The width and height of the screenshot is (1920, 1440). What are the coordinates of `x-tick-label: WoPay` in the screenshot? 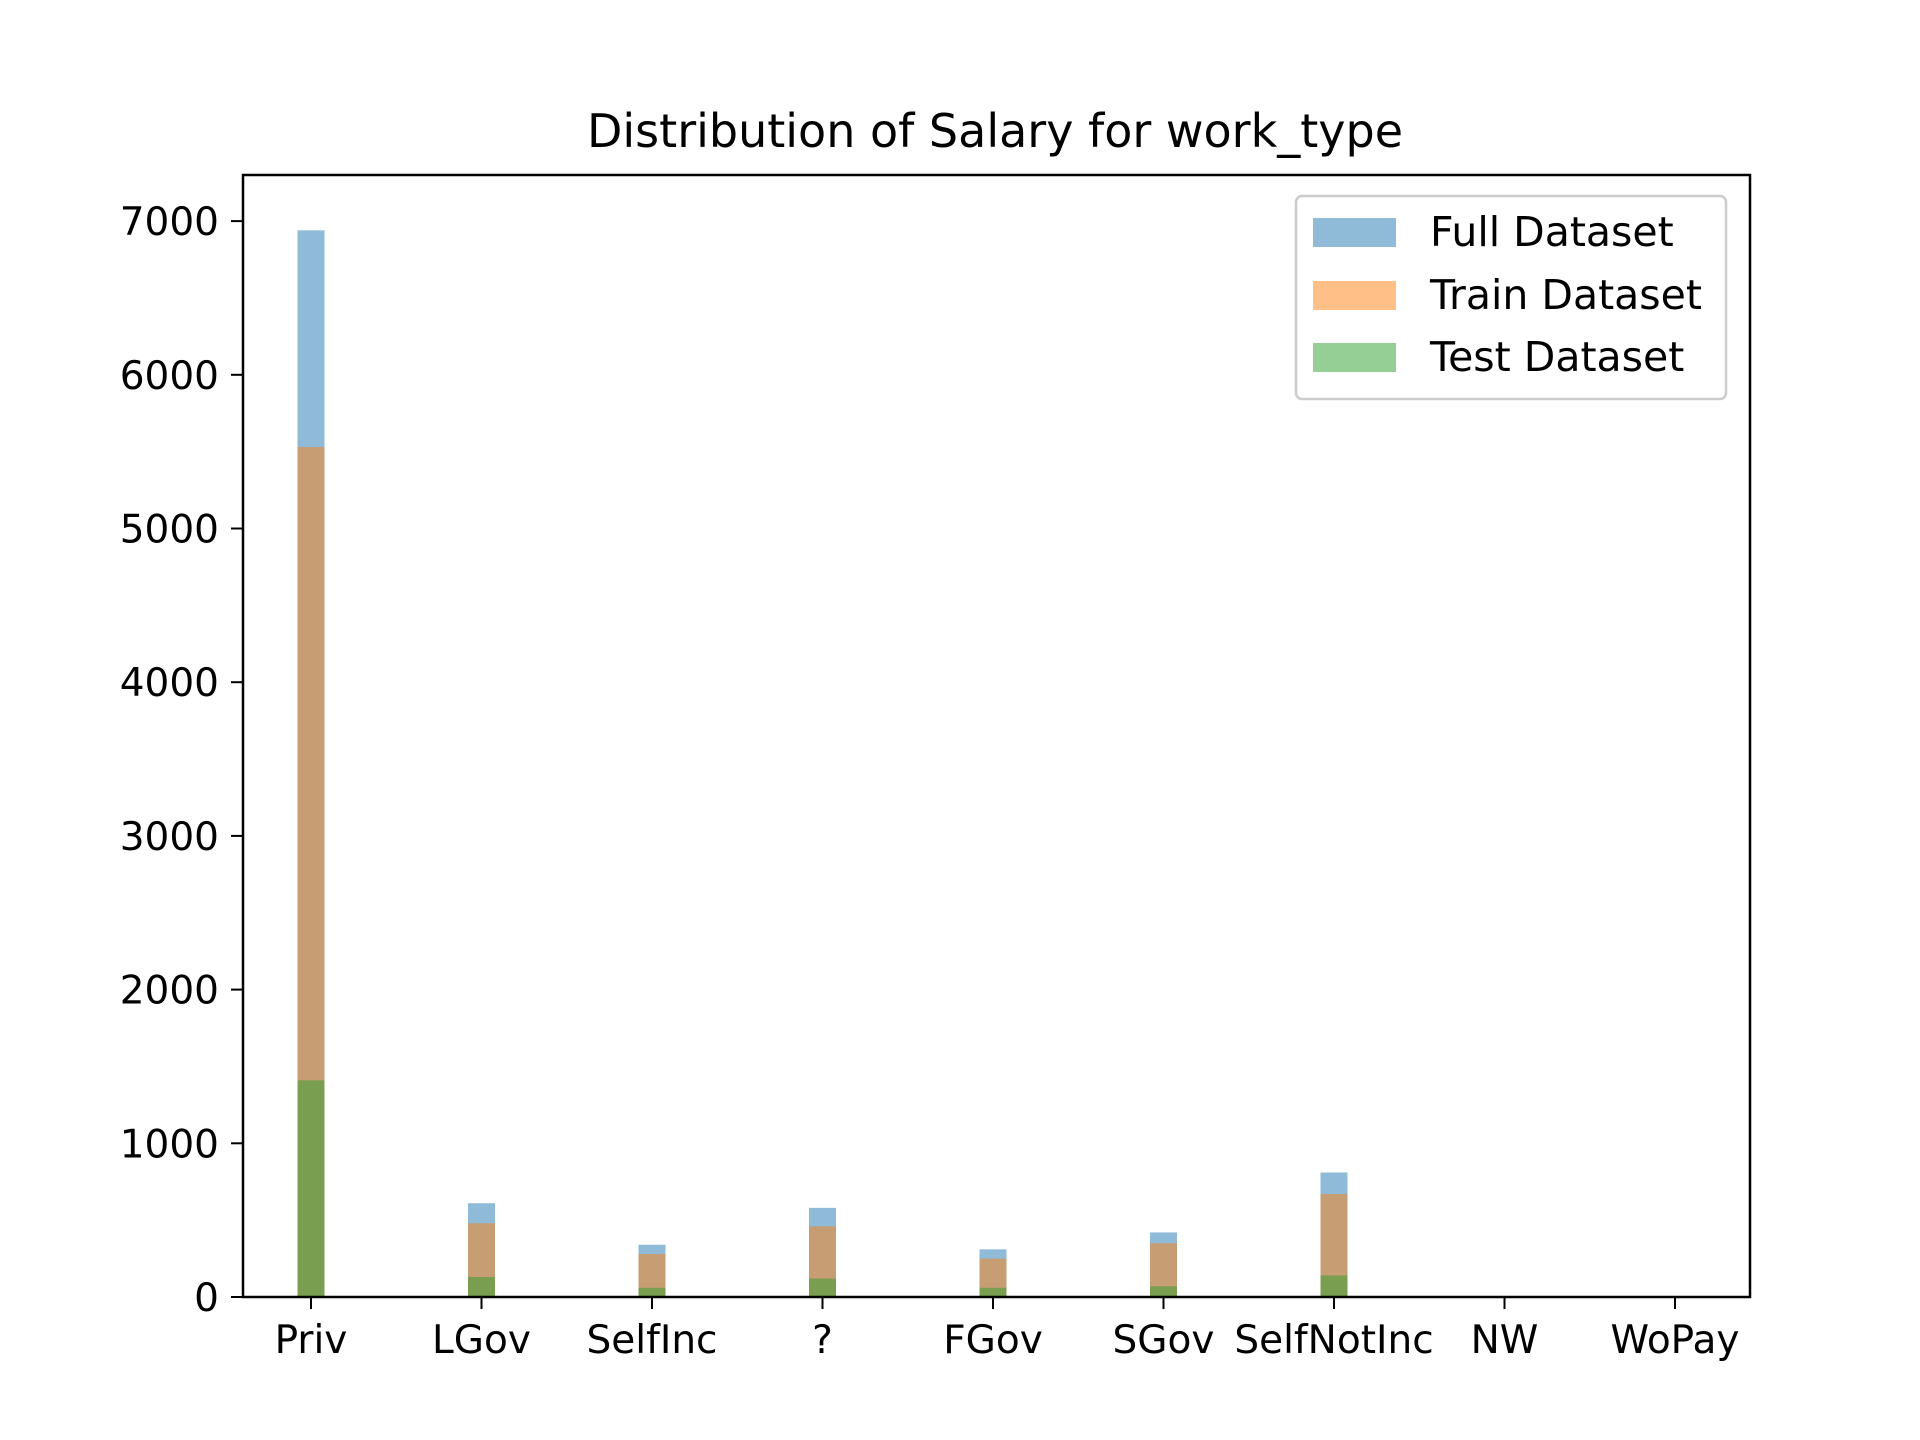 It's located at (1675, 1340).